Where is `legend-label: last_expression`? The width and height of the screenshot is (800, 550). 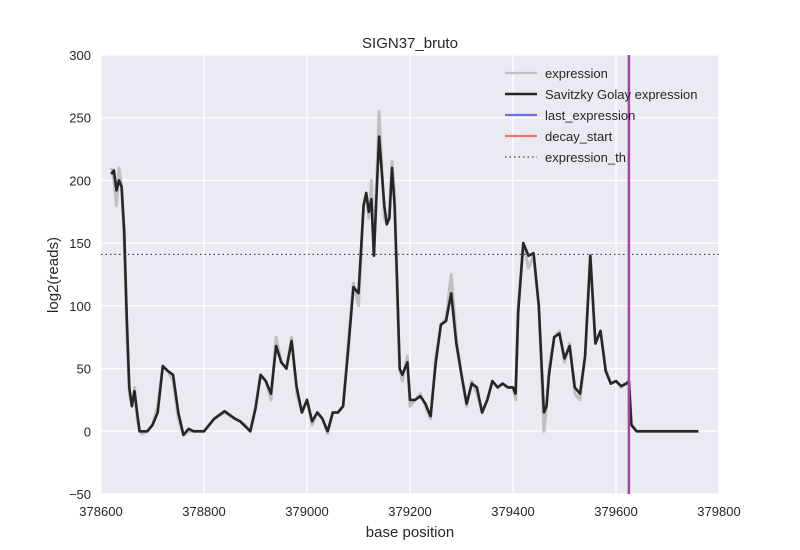
legend-label: last_expression is located at coordinates (590, 115).